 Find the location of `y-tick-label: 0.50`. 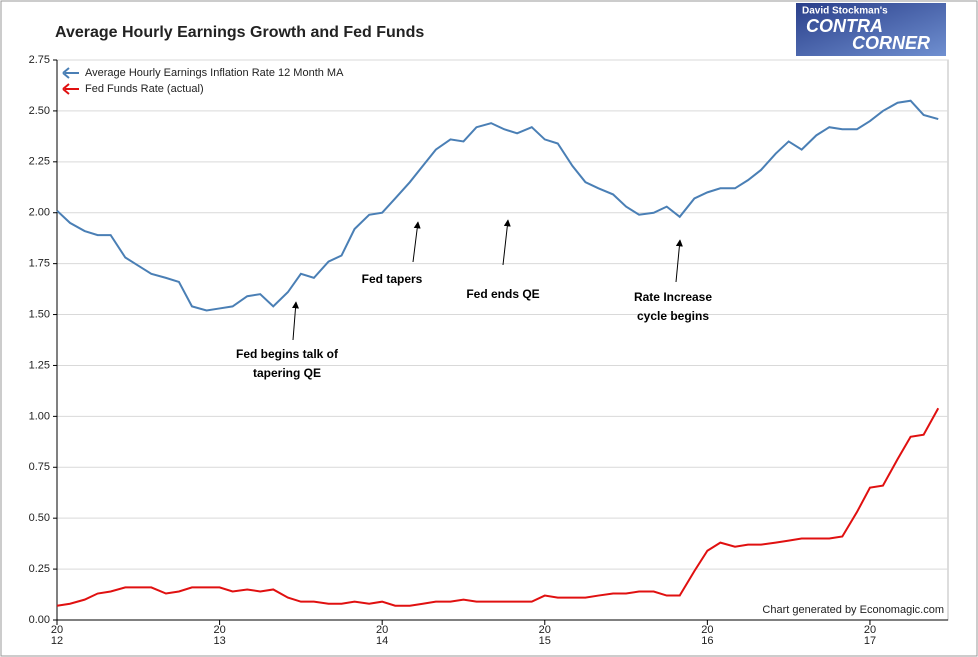

y-tick-label: 0.50 is located at coordinates (39, 518).